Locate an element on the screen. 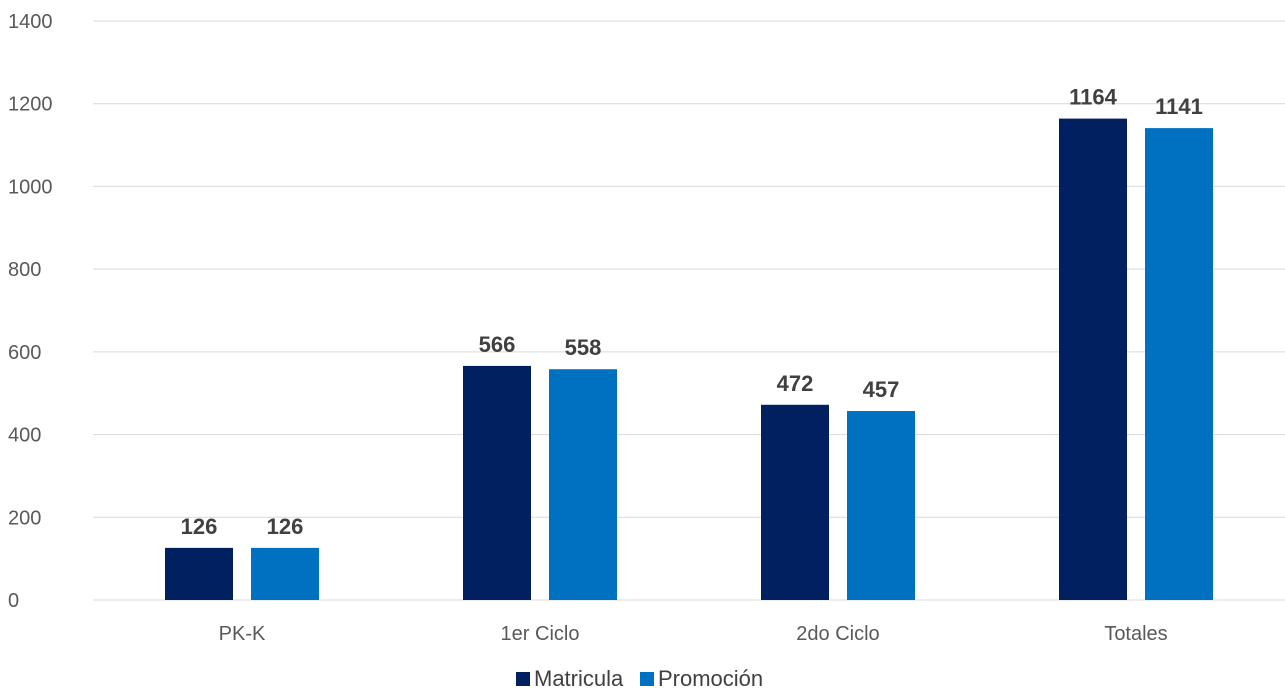 The width and height of the screenshot is (1285, 698). data-label: 558 is located at coordinates (583, 347).